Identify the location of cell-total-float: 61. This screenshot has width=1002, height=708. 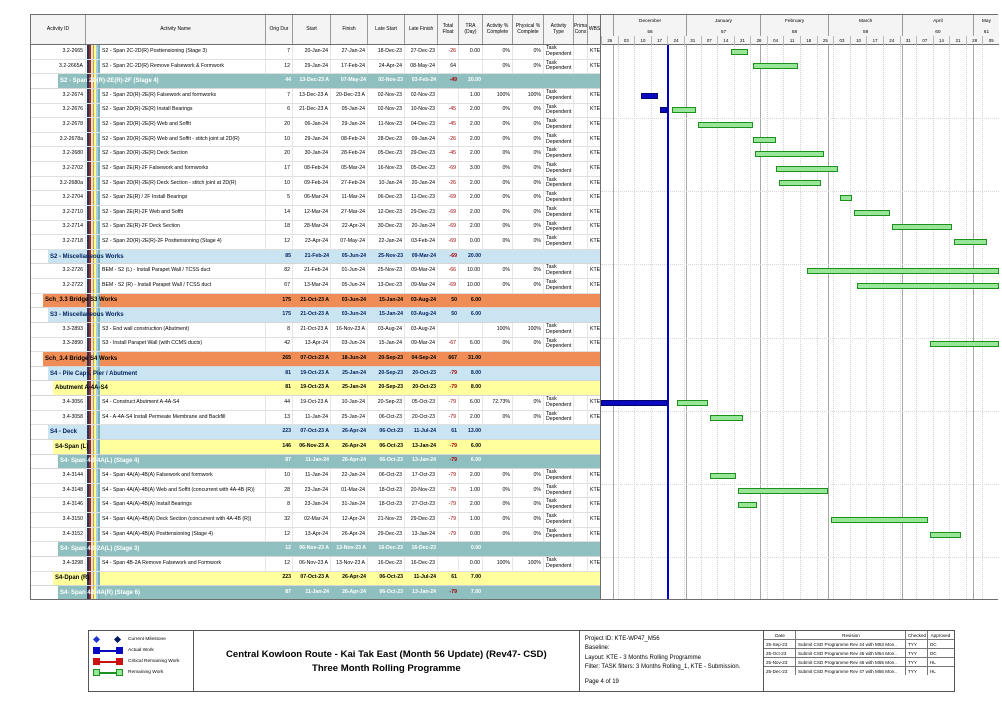
(454, 577).